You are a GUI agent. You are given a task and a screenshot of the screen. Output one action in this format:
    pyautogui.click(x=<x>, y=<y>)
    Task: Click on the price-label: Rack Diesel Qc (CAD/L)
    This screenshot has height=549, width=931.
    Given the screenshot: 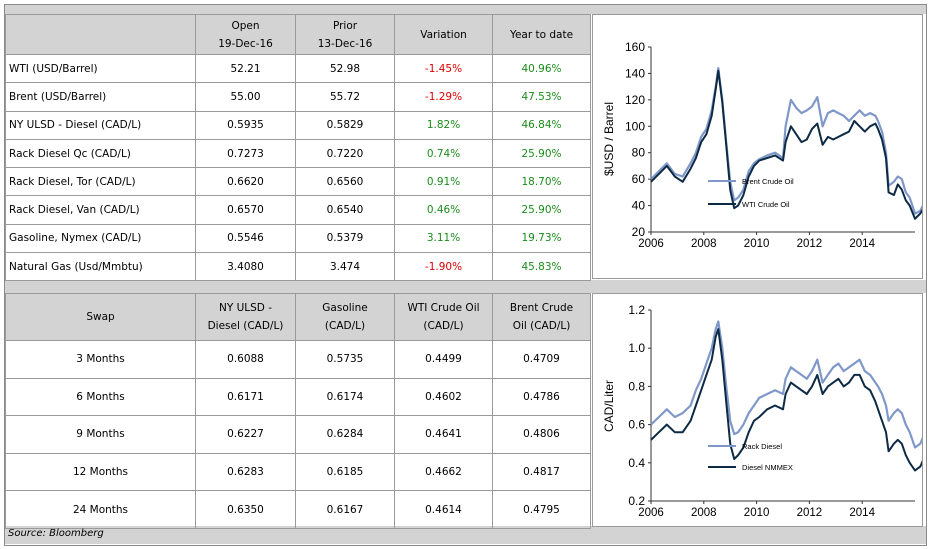 What is the action you would take?
    pyautogui.click(x=100, y=153)
    